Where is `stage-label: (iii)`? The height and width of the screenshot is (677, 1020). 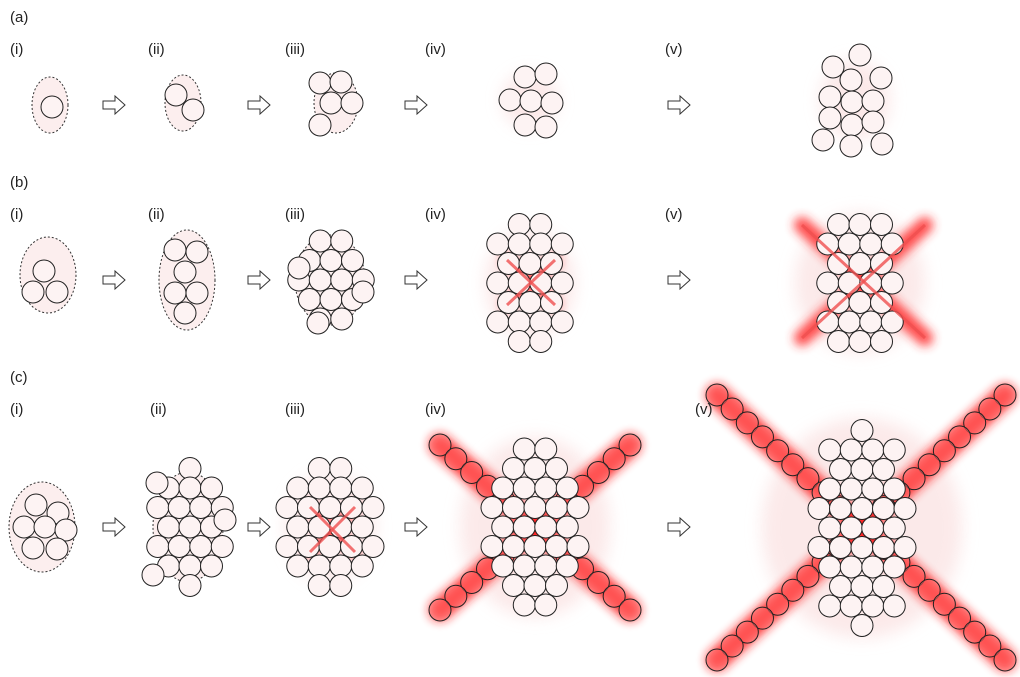
stage-label: (iii) is located at coordinates (295, 49).